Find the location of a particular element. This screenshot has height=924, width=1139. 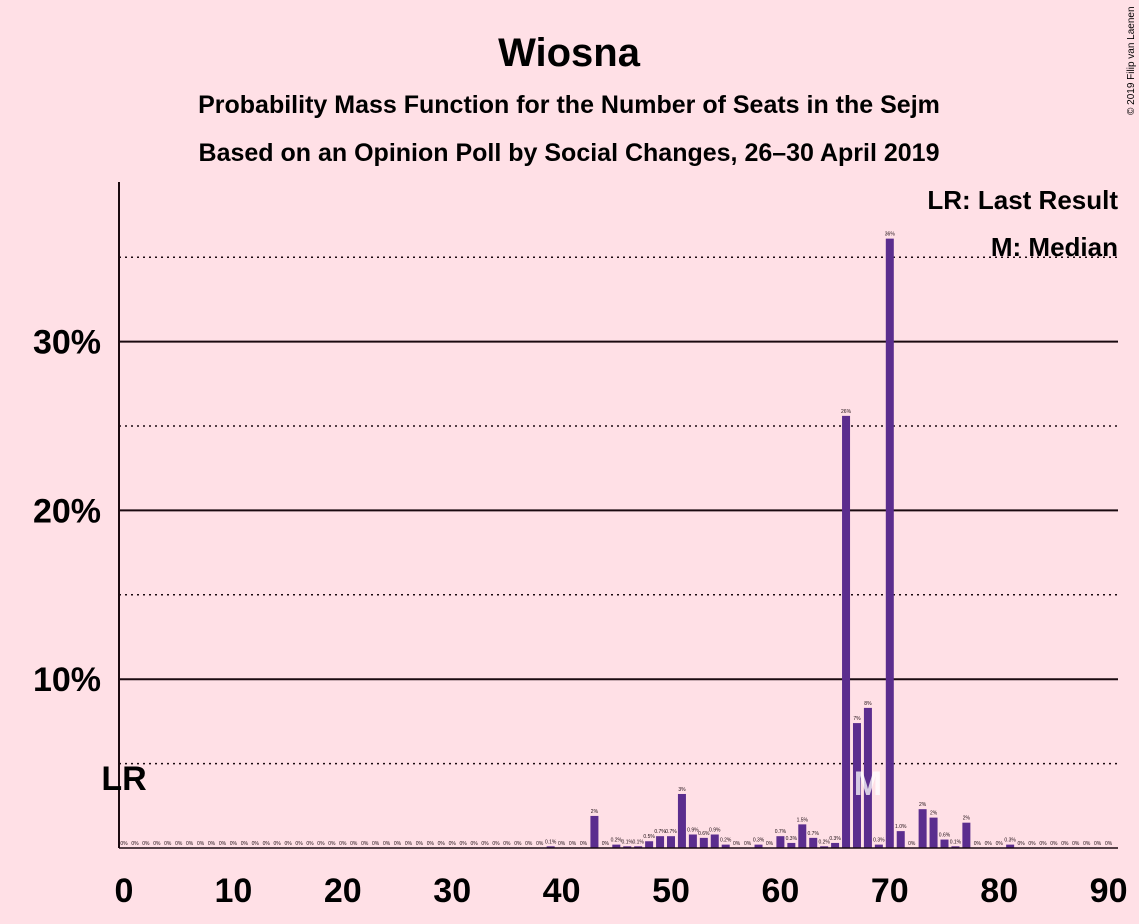

bar-label-seat-33: 0% is located at coordinates (485, 844).